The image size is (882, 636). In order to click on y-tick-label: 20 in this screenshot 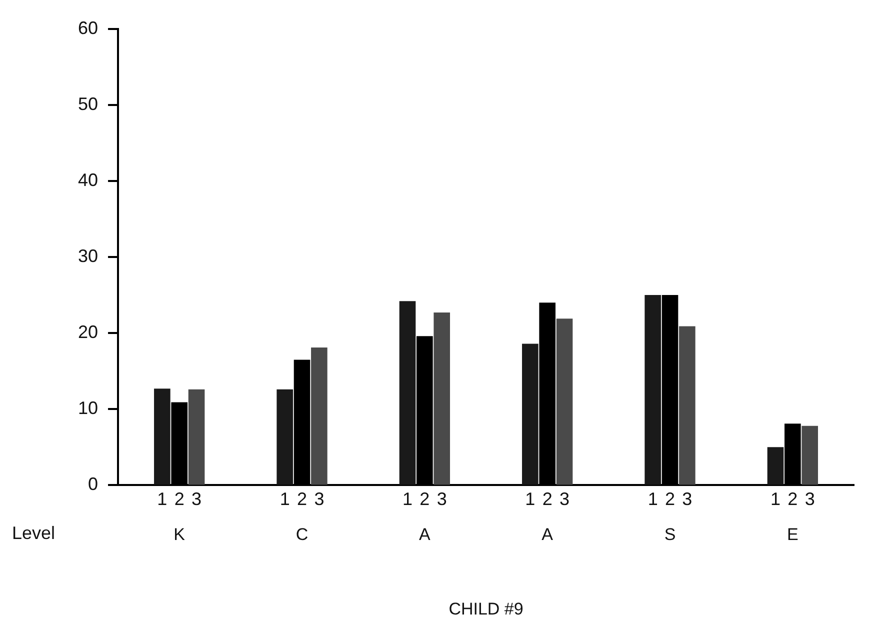, I will do `click(88, 332)`.